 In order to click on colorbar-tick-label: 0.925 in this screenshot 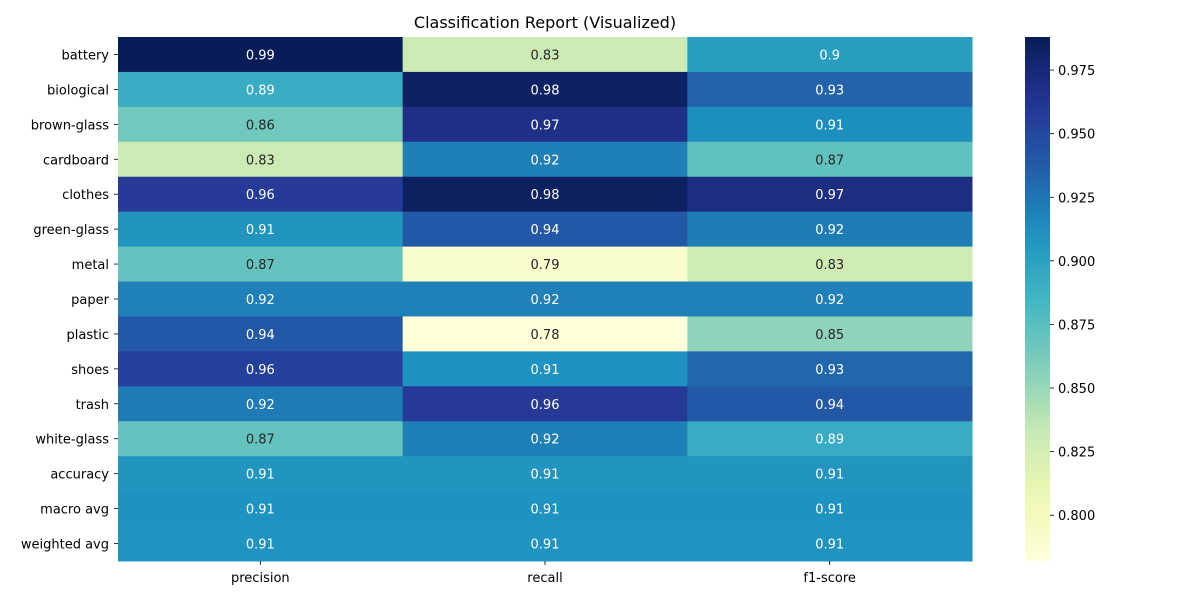, I will do `click(1076, 198)`.